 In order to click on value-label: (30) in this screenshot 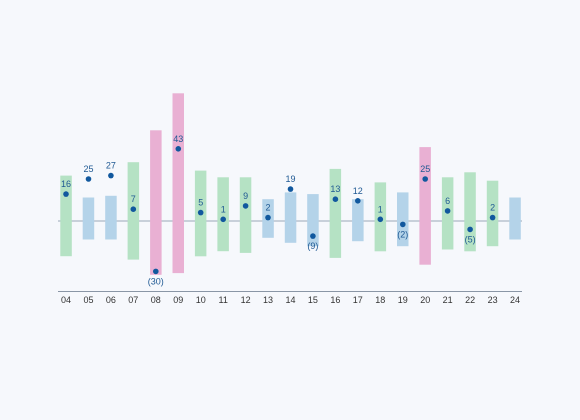, I will do `click(156, 281)`.